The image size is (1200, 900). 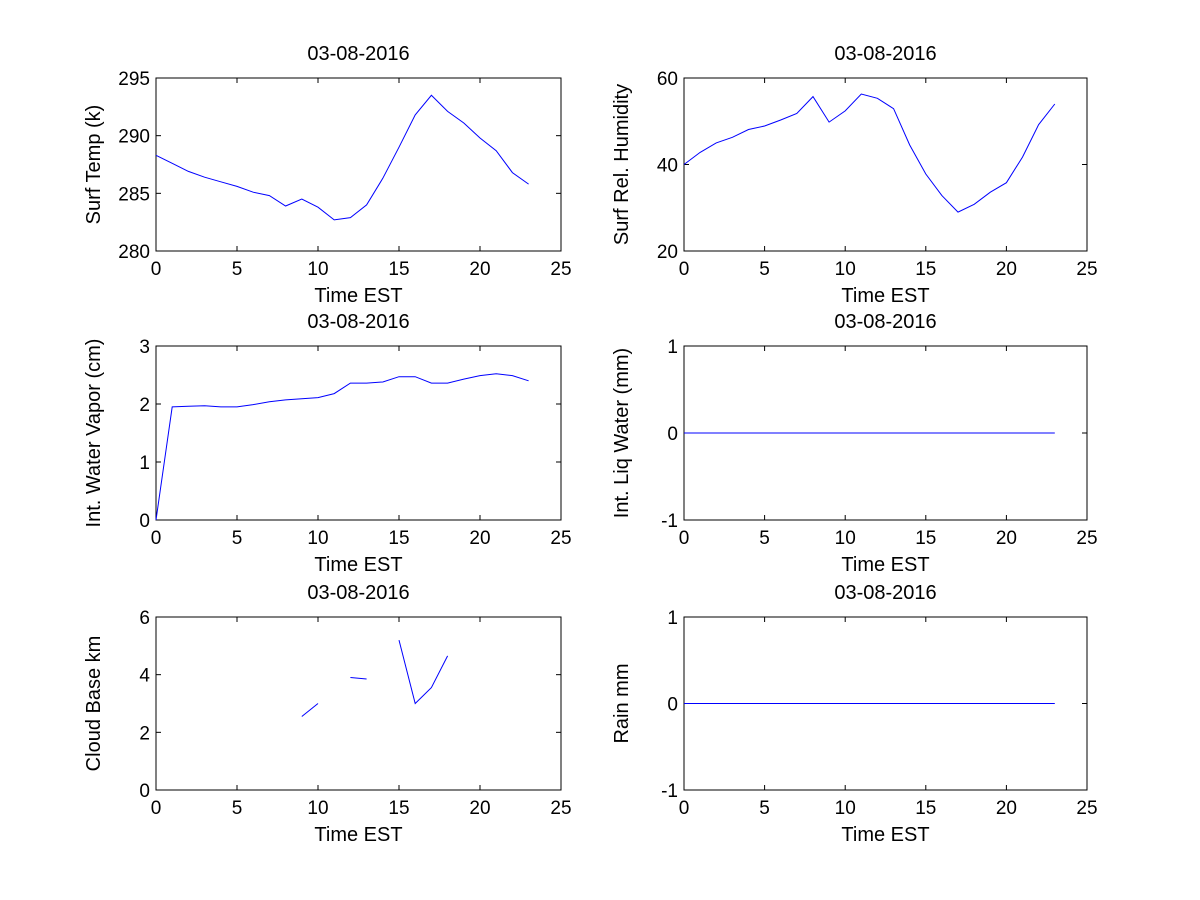 I want to click on surf-temp-ytick-label: 290, so click(x=134, y=137).